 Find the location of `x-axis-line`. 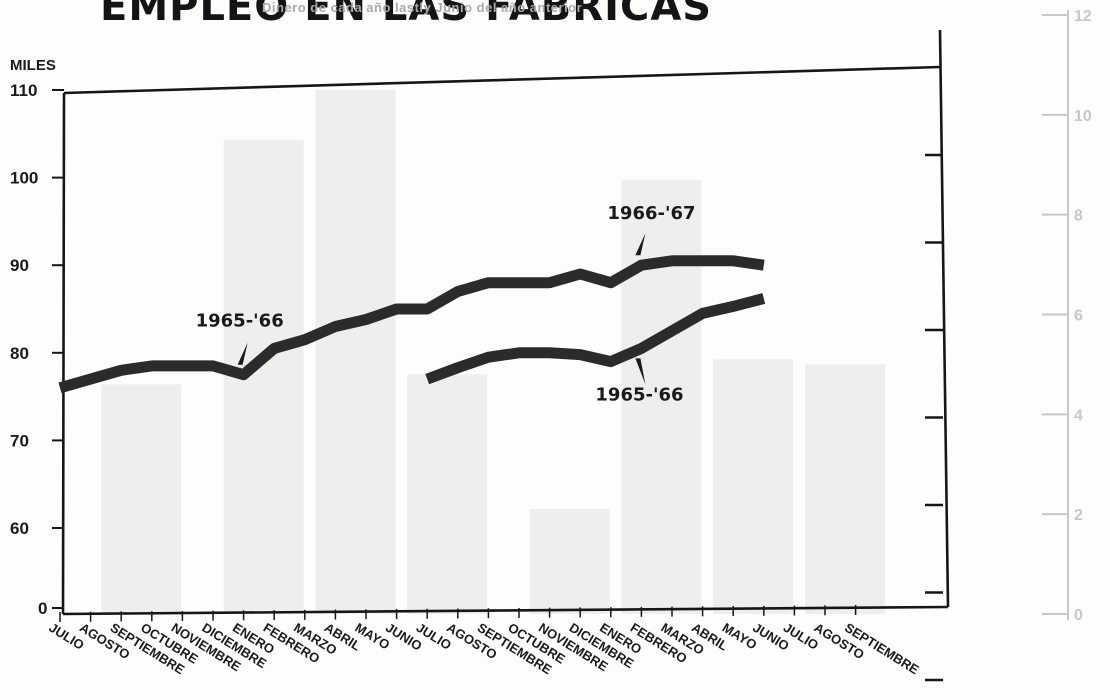

x-axis-line is located at coordinates (505, 610).